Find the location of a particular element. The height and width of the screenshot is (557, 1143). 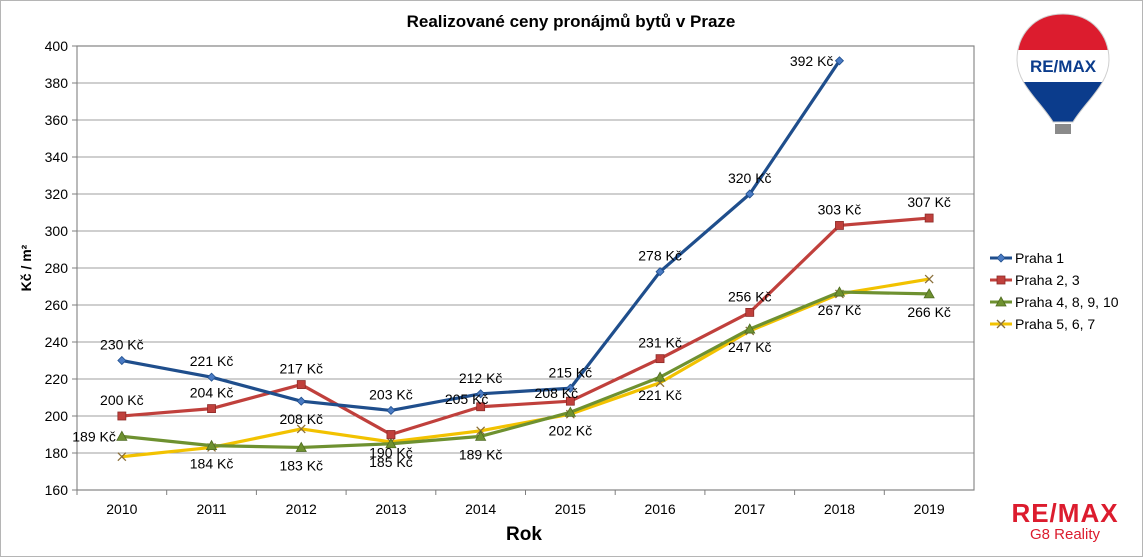

y-tick-label: 240 is located at coordinates (57, 342).